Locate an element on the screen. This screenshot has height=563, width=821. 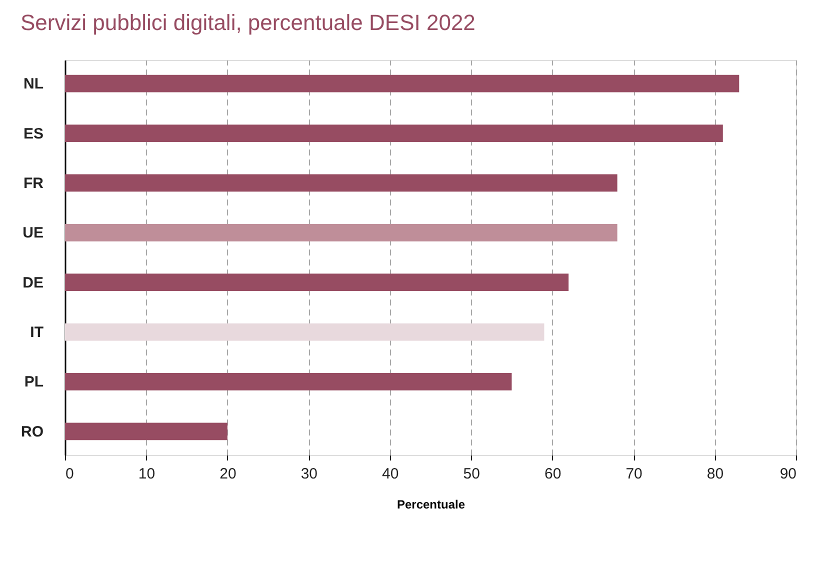
x-tick-label: 70 is located at coordinates (634, 474).